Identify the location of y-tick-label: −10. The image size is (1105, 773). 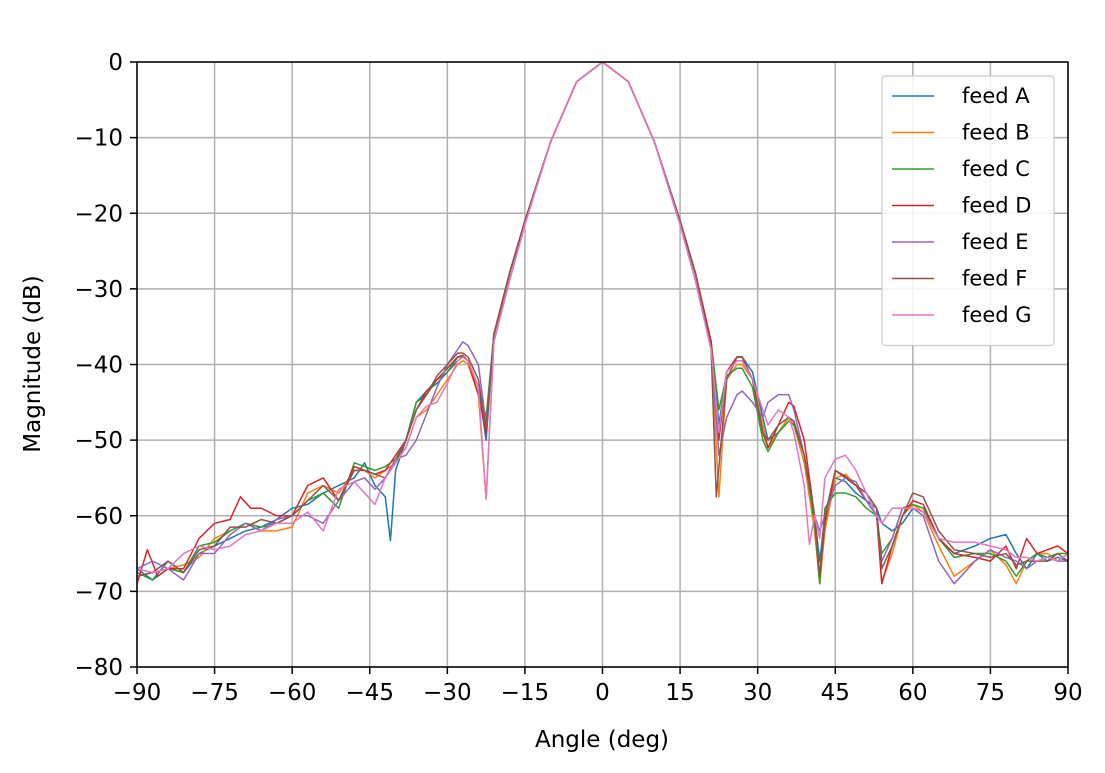
(98, 139).